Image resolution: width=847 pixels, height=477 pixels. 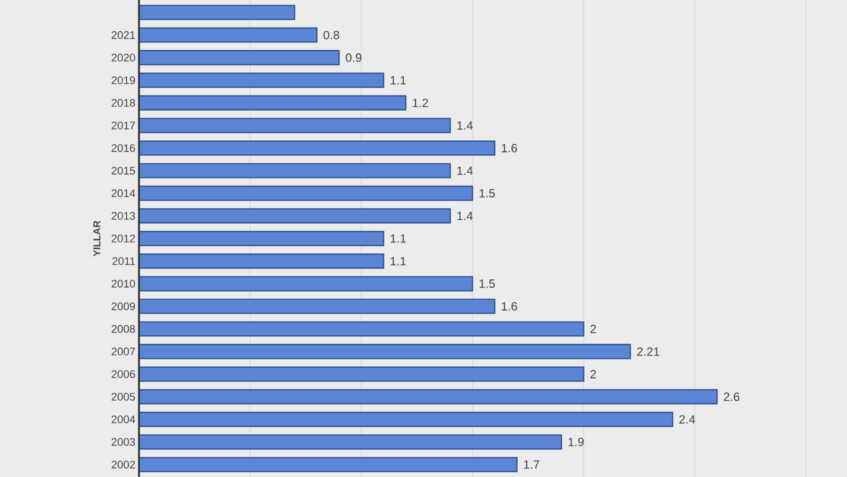 I want to click on data-label: 1.9, so click(x=576, y=442).